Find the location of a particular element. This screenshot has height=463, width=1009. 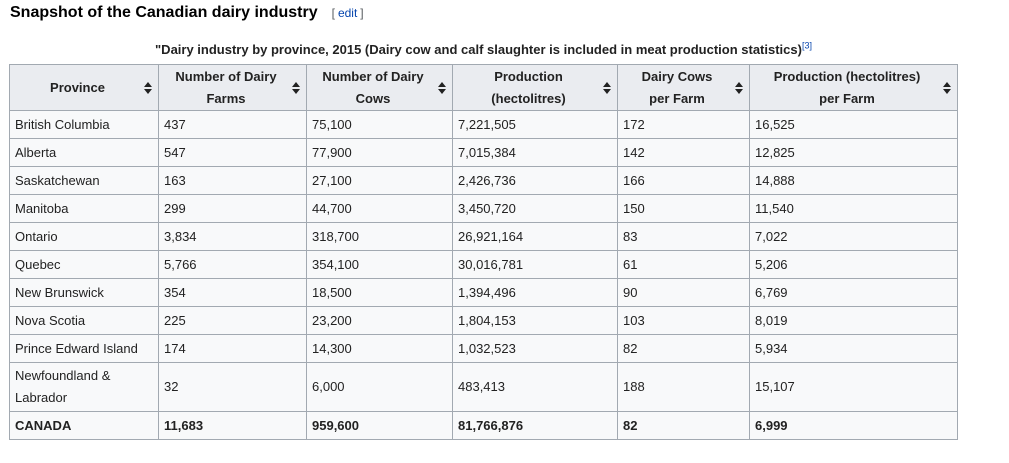

total-cell: 6,999 is located at coordinates (853, 425).